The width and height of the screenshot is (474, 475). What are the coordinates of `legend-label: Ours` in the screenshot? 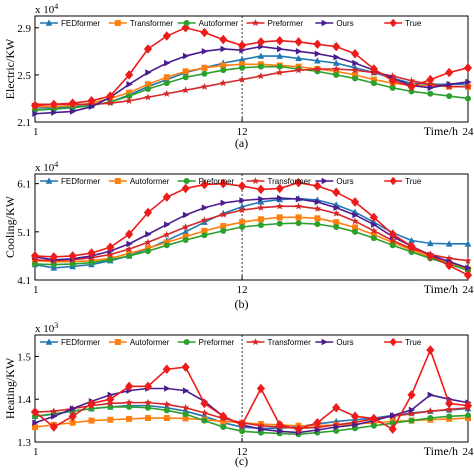 It's located at (344, 181).